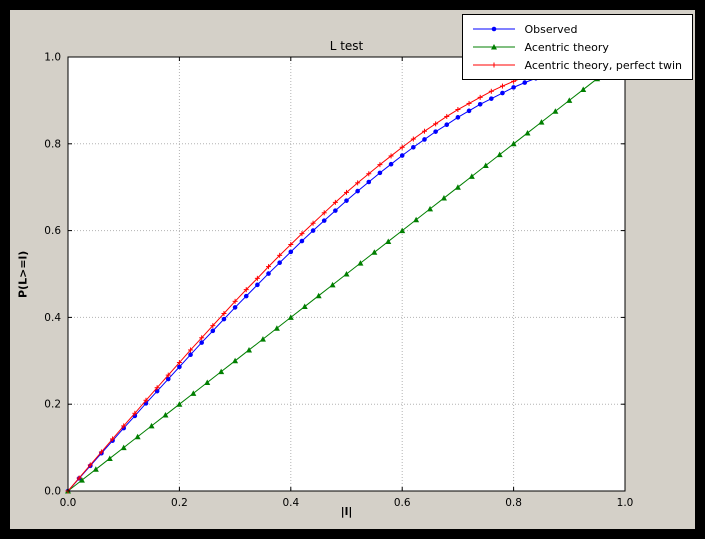 The image size is (705, 539). Describe the element at coordinates (52, 405) in the screenshot. I see `y-tick-label: 0.2` at that location.